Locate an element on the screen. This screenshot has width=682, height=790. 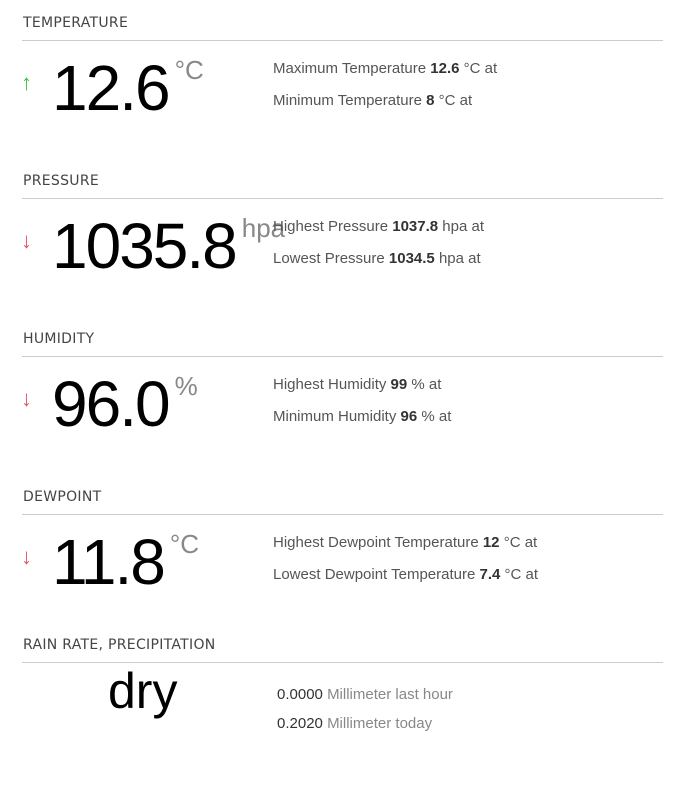
current-value: 11.8 °C is located at coordinates (125, 562).